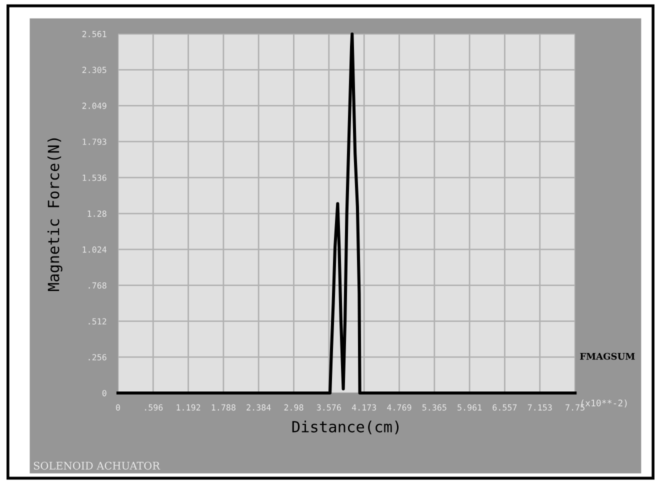  What do you see at coordinates (97, 321) in the screenshot?
I see `y-tick-label: .512` at bounding box center [97, 321].